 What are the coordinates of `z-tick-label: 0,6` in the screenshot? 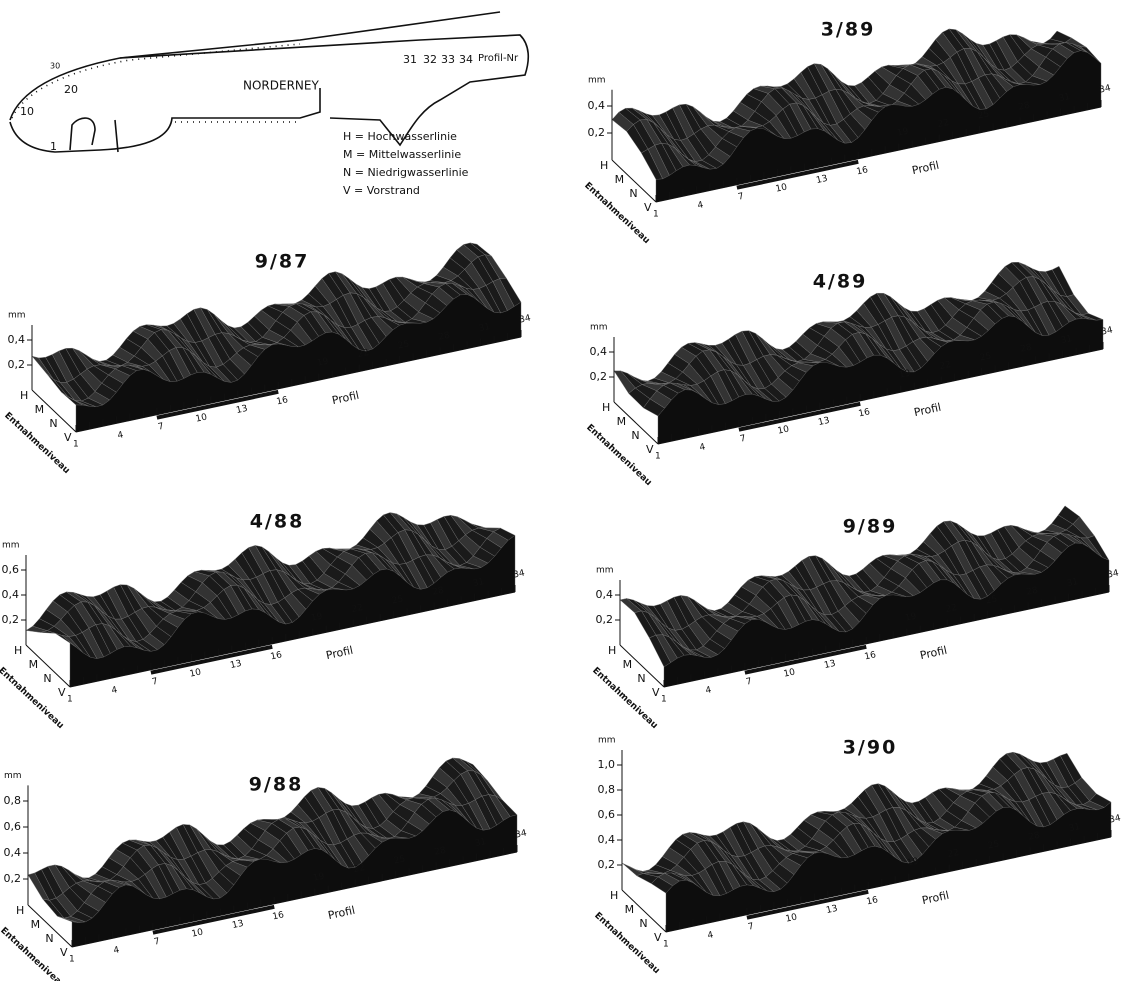 It's located at (607, 814).